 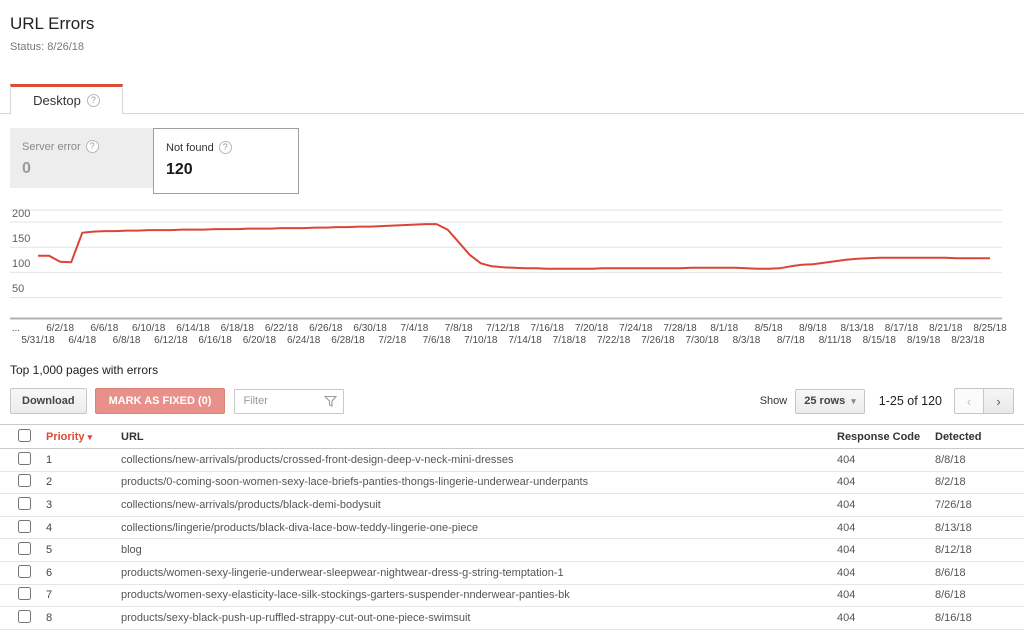 What do you see at coordinates (190, 147) in the screenshot?
I see `card-not-found-label: Not found` at bounding box center [190, 147].